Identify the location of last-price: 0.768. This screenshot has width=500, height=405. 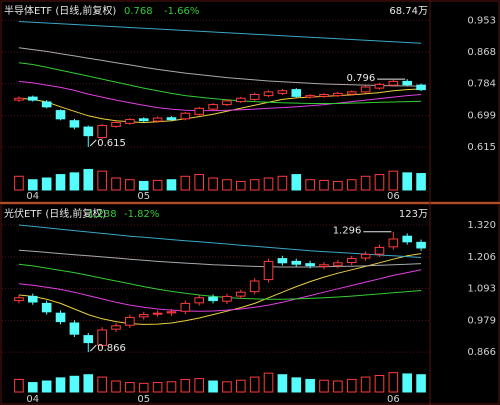
(138, 11).